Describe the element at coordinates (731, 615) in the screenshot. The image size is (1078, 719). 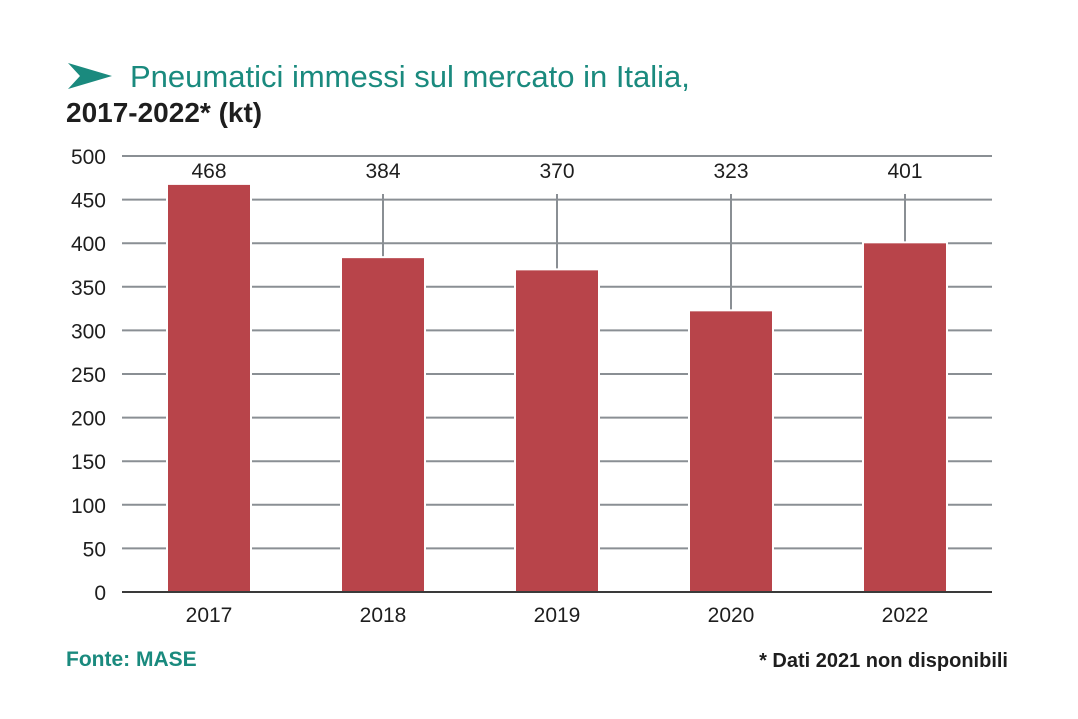
I see `x-tick-label: 2020` at that location.